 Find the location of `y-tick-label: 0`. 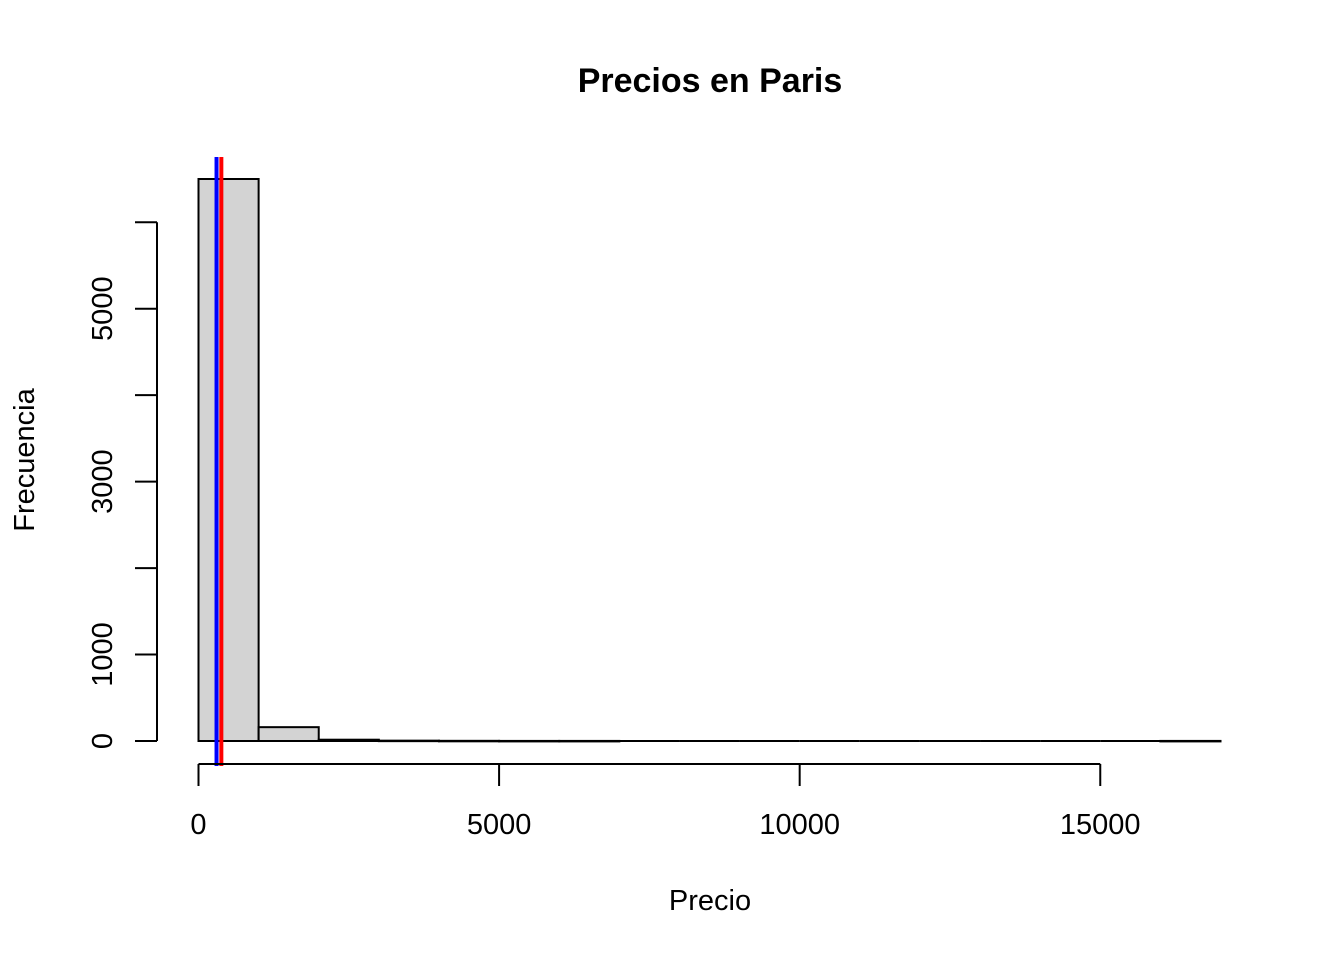

y-tick-label: 0 is located at coordinates (103, 741).